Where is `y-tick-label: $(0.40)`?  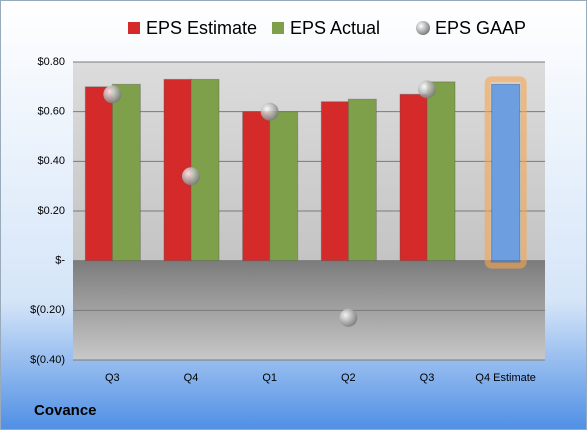
y-tick-label: $(0.40) is located at coordinates (47, 360).